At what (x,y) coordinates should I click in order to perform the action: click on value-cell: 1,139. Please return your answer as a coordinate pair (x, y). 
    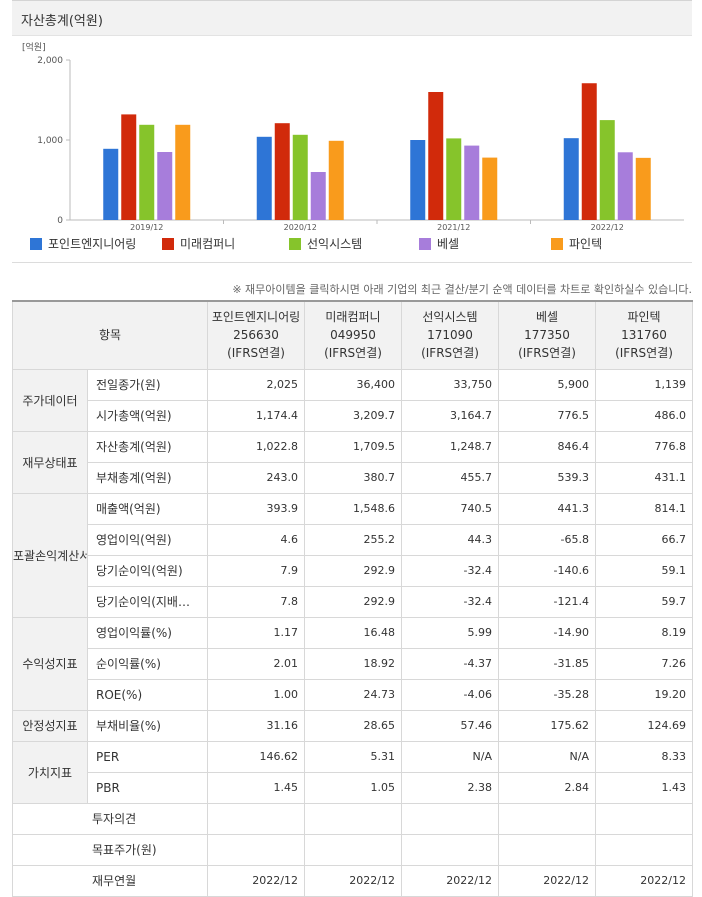
    Looking at the image, I should click on (644, 384).